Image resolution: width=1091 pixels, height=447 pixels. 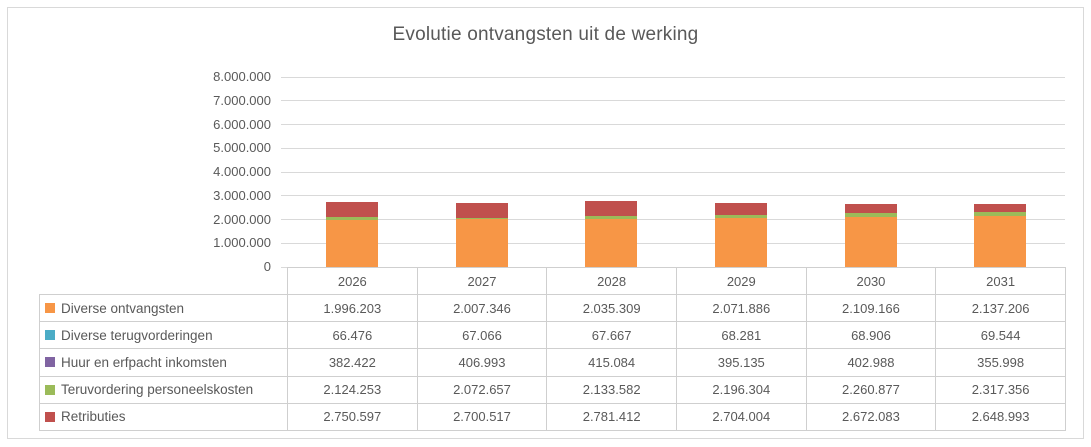 I want to click on y-axis-tick-label: 2.000.000, so click(x=242, y=219).